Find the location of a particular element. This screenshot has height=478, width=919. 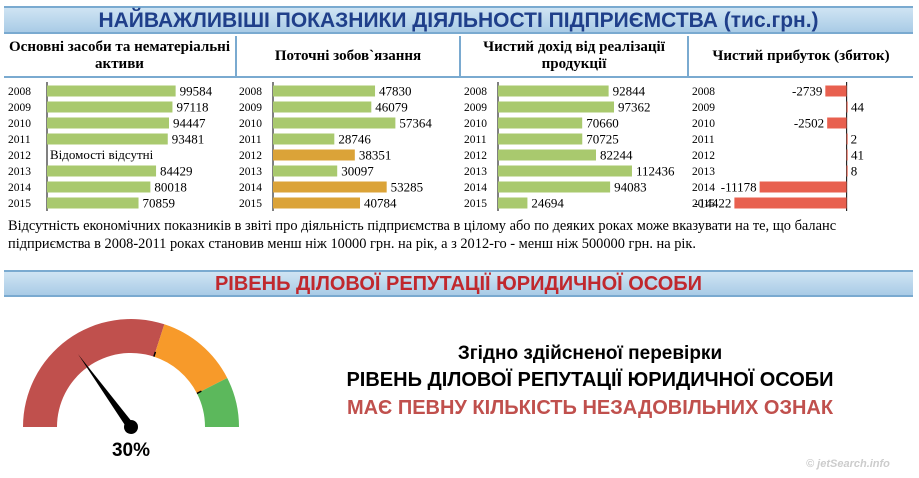

chart-3-year-label: 2010 is located at coordinates (703, 124).